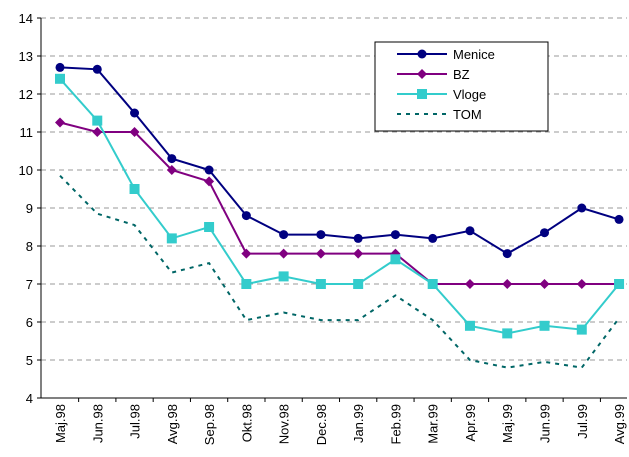  I want to click on y-tick-label: 13, so click(26, 56).